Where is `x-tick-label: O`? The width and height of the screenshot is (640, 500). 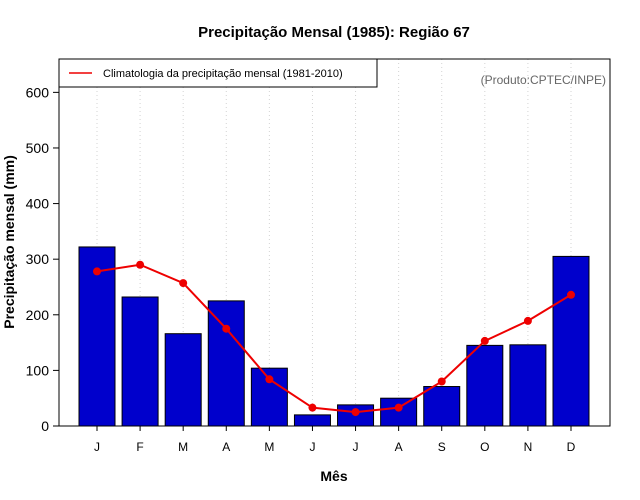
x-tick-label: O is located at coordinates (484, 447).